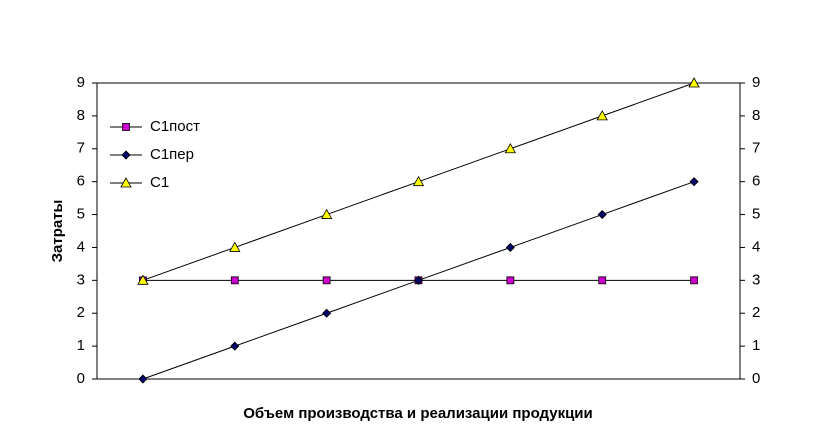 Image resolution: width=830 pixels, height=438 pixels. Describe the element at coordinates (81, 148) in the screenshot. I see `y-tick-label: 7` at that location.